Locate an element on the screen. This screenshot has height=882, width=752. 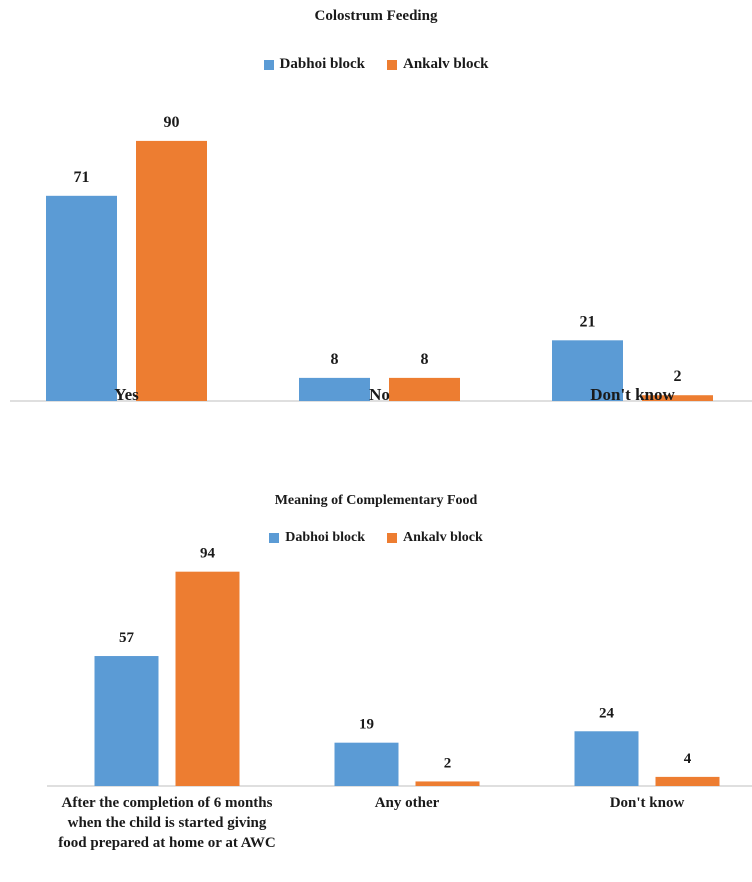
chart-title: Meaning of Complementary Food is located at coordinates (376, 500).